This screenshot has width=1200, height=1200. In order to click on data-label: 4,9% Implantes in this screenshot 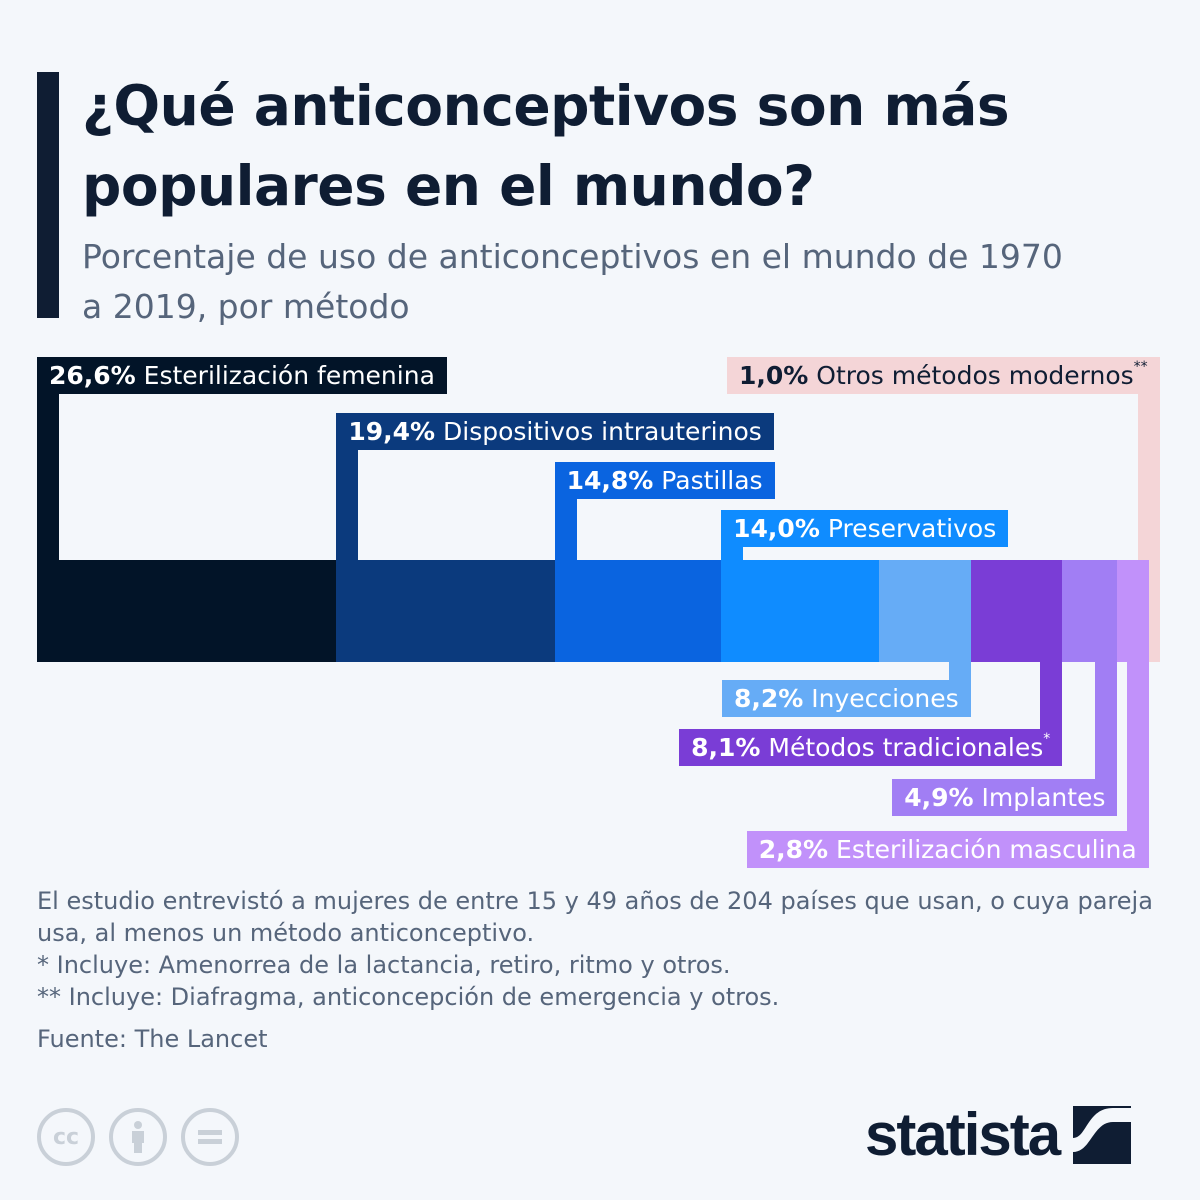, I will do `click(1005, 797)`.